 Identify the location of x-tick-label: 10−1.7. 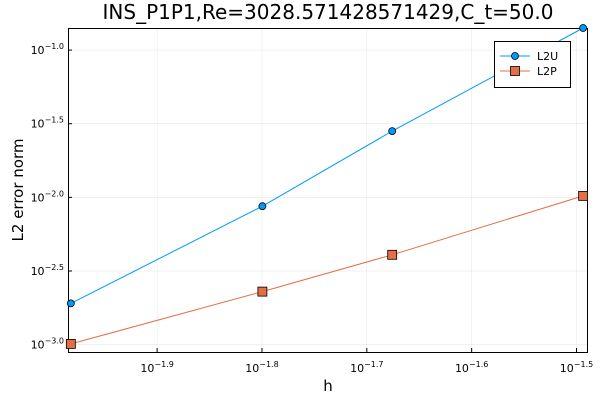
(366, 367).